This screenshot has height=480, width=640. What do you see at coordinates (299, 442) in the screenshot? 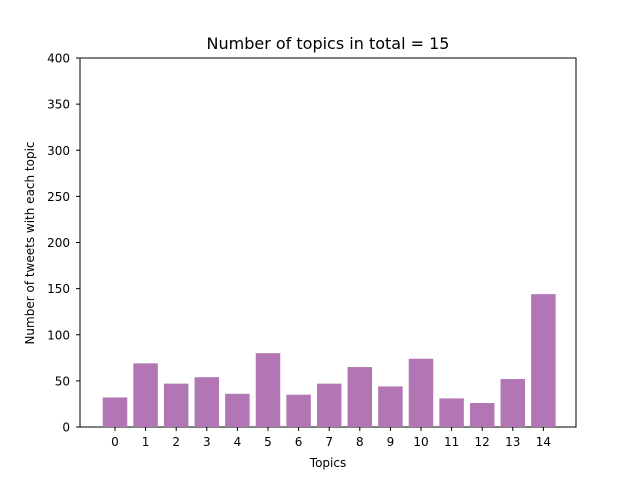
I see `x-tick-label: 6` at bounding box center [299, 442].